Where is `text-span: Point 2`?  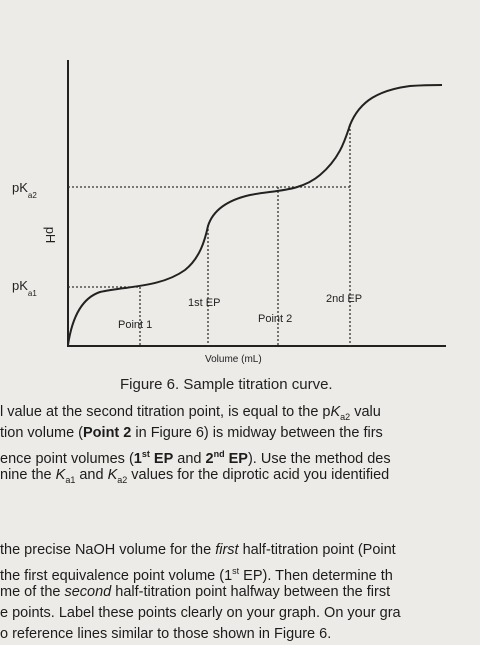 text-span: Point 2 is located at coordinates (107, 433).